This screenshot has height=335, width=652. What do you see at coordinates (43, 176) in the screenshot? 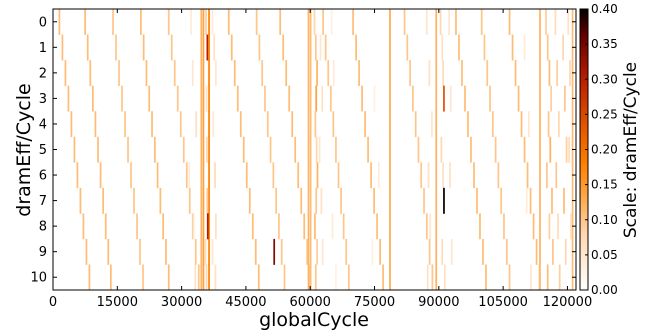
I see `y-tick-label: 6` at bounding box center [43, 176].